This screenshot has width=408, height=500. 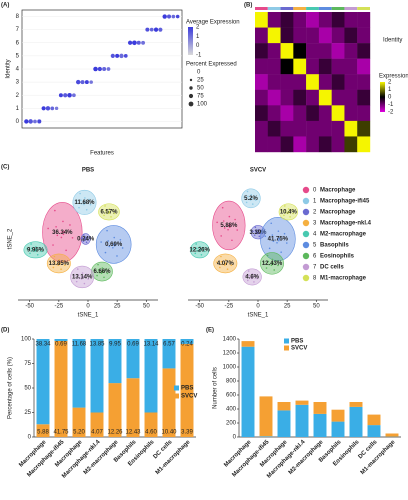 What do you see at coordinates (169, 345) in the screenshot?
I see `value-label: 6.57` at bounding box center [169, 345].